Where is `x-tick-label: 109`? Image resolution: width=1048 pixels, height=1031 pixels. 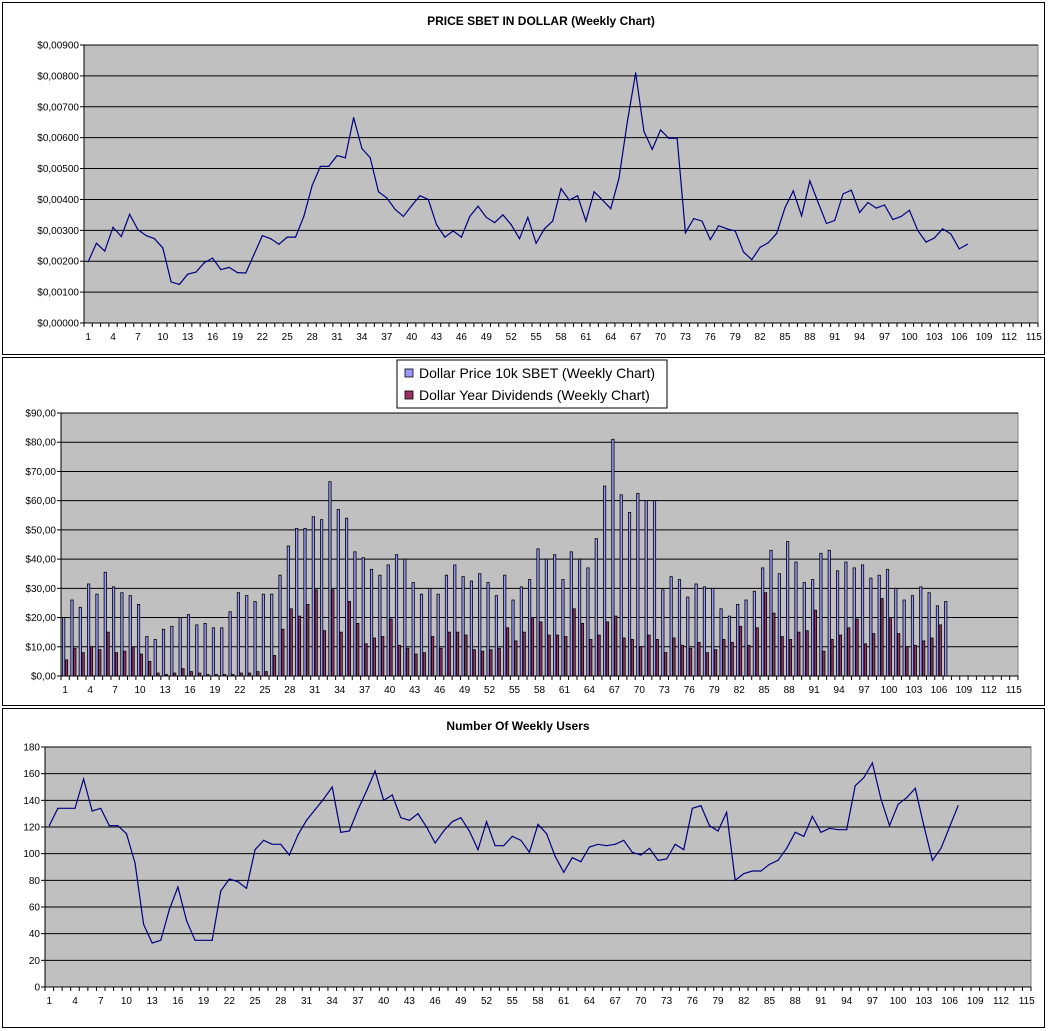
x-tick-label: 109 is located at coordinates (984, 337).